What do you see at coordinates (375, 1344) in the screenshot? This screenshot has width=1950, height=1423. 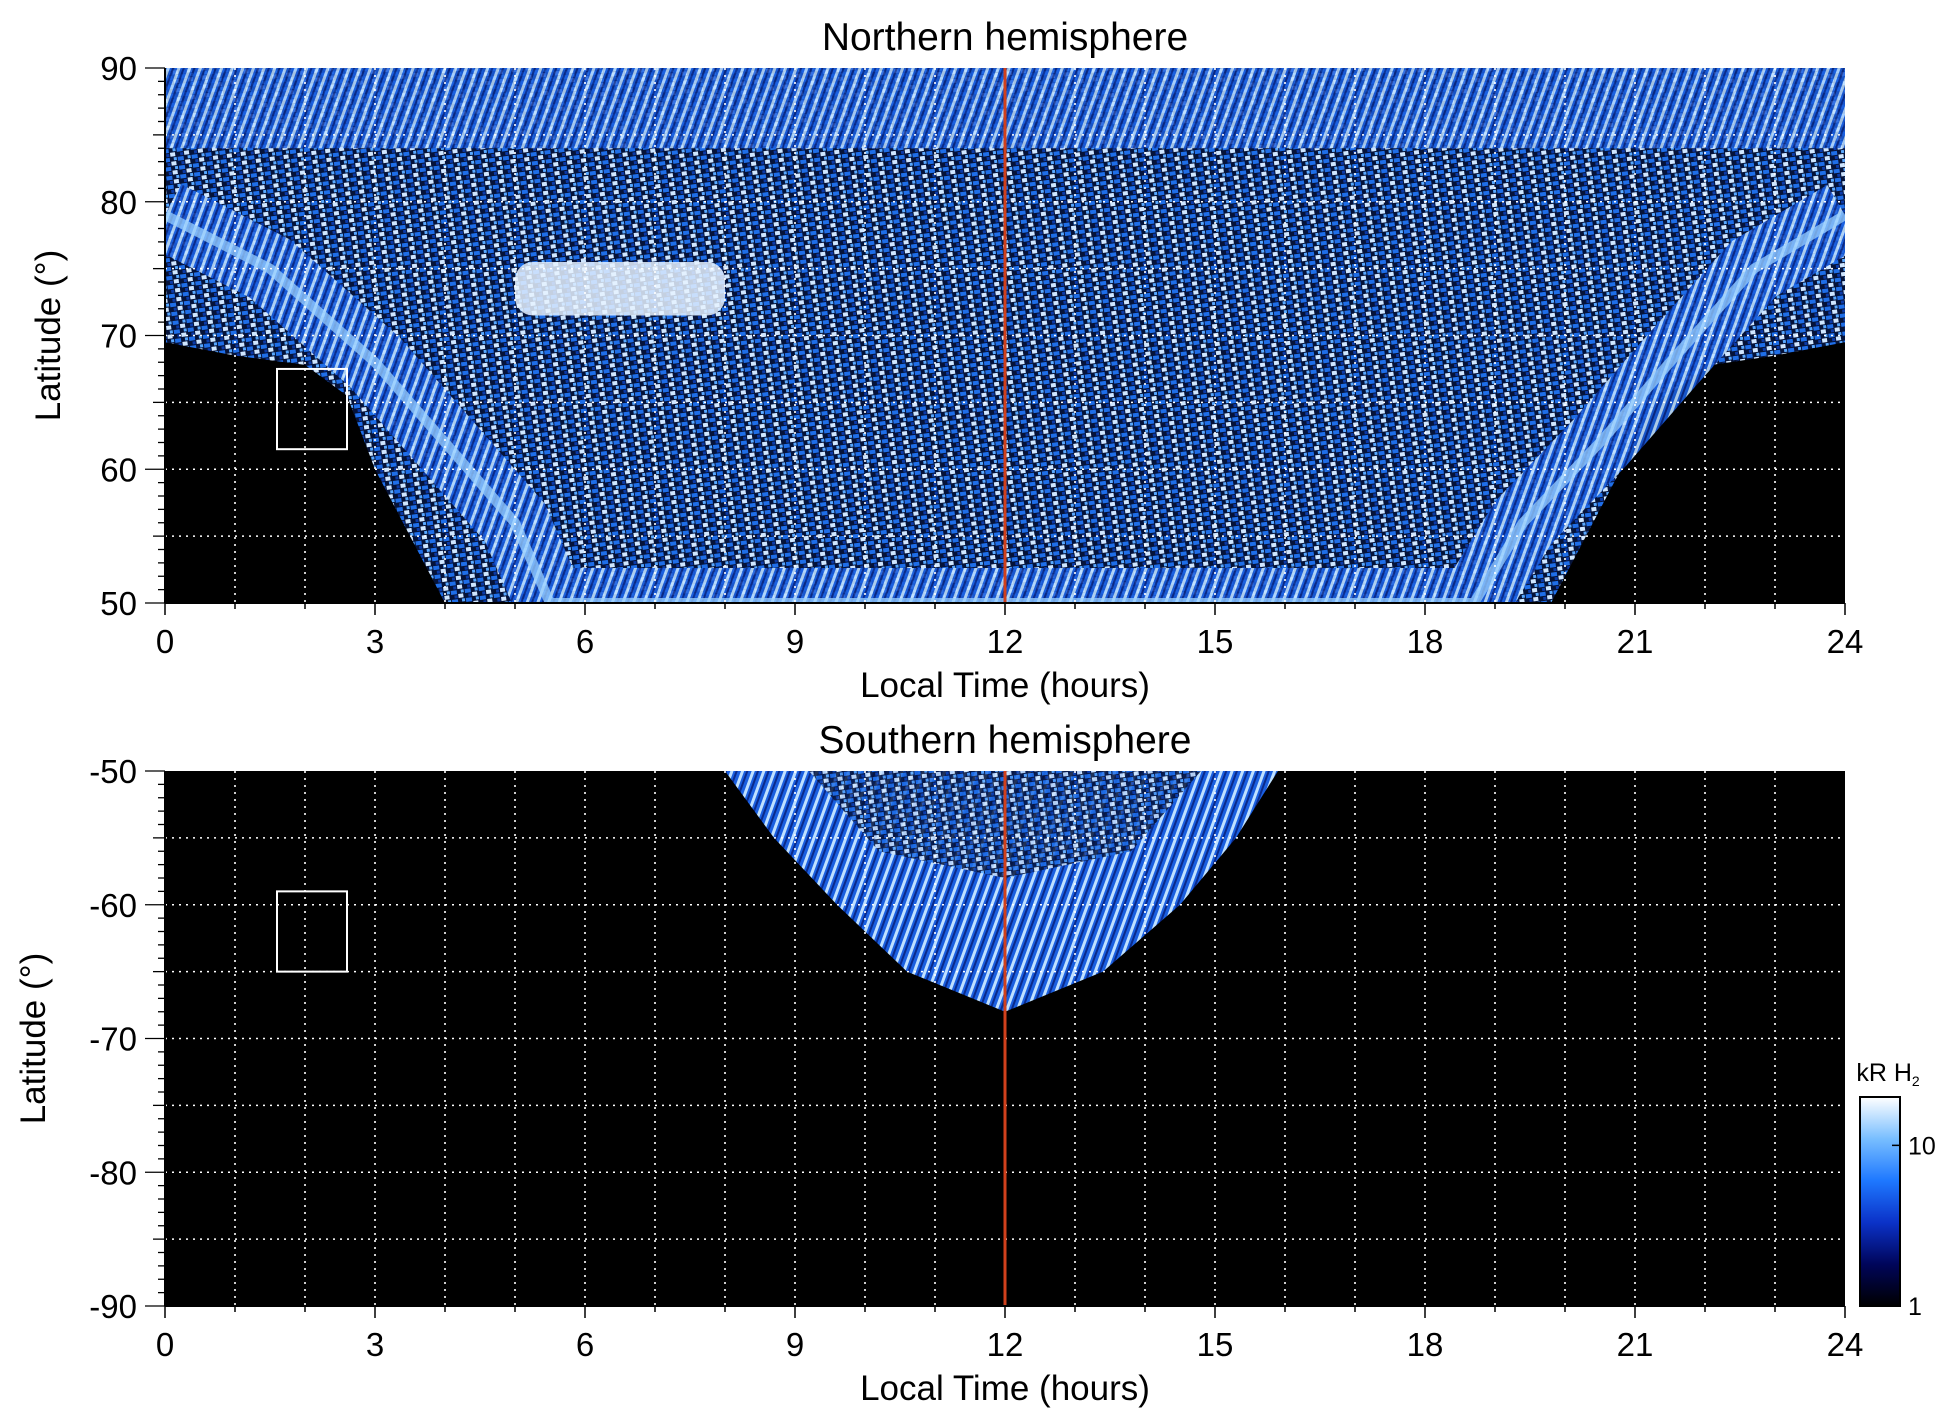 I see `south-x-tick-label: 3` at bounding box center [375, 1344].